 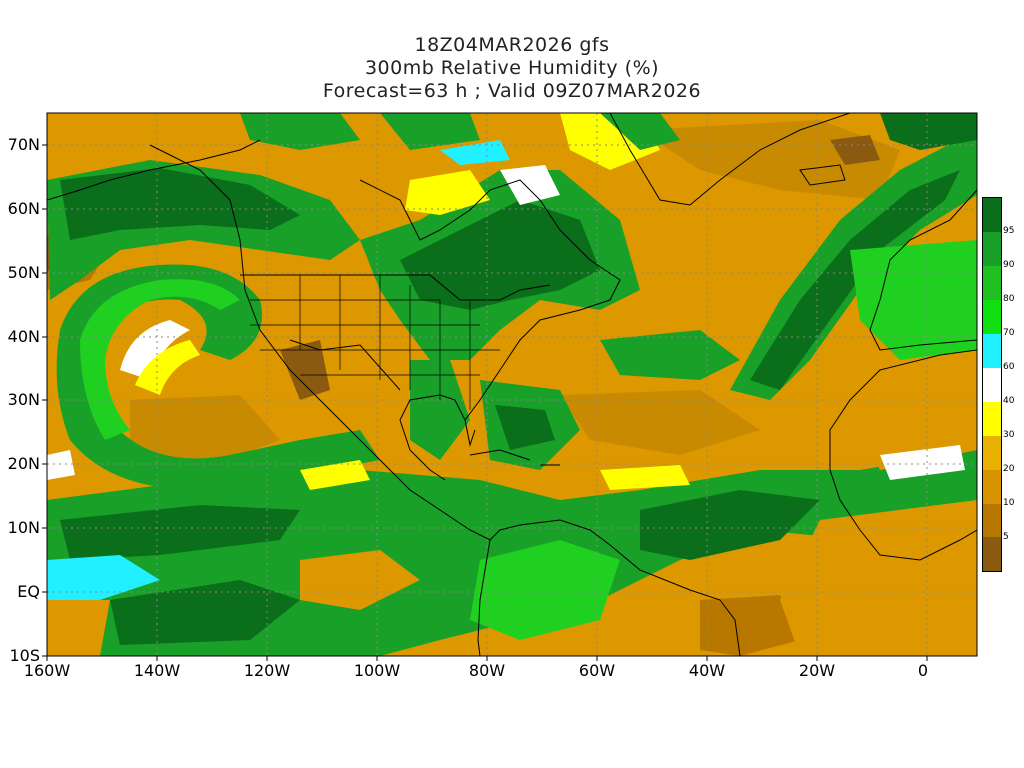 What do you see at coordinates (47, 670) in the screenshot?
I see `lon-label-160w: 160W` at bounding box center [47, 670].